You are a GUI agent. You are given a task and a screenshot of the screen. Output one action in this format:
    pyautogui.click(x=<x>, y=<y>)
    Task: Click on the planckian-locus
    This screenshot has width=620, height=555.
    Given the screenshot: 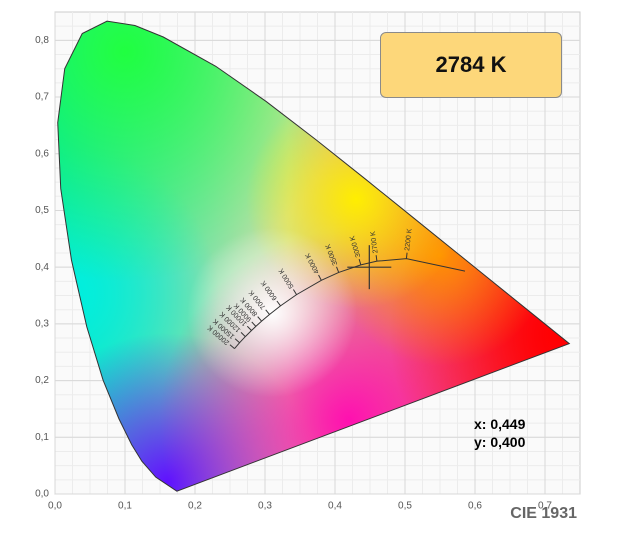 What is the action you would take?
    pyautogui.click(x=350, y=303)
    